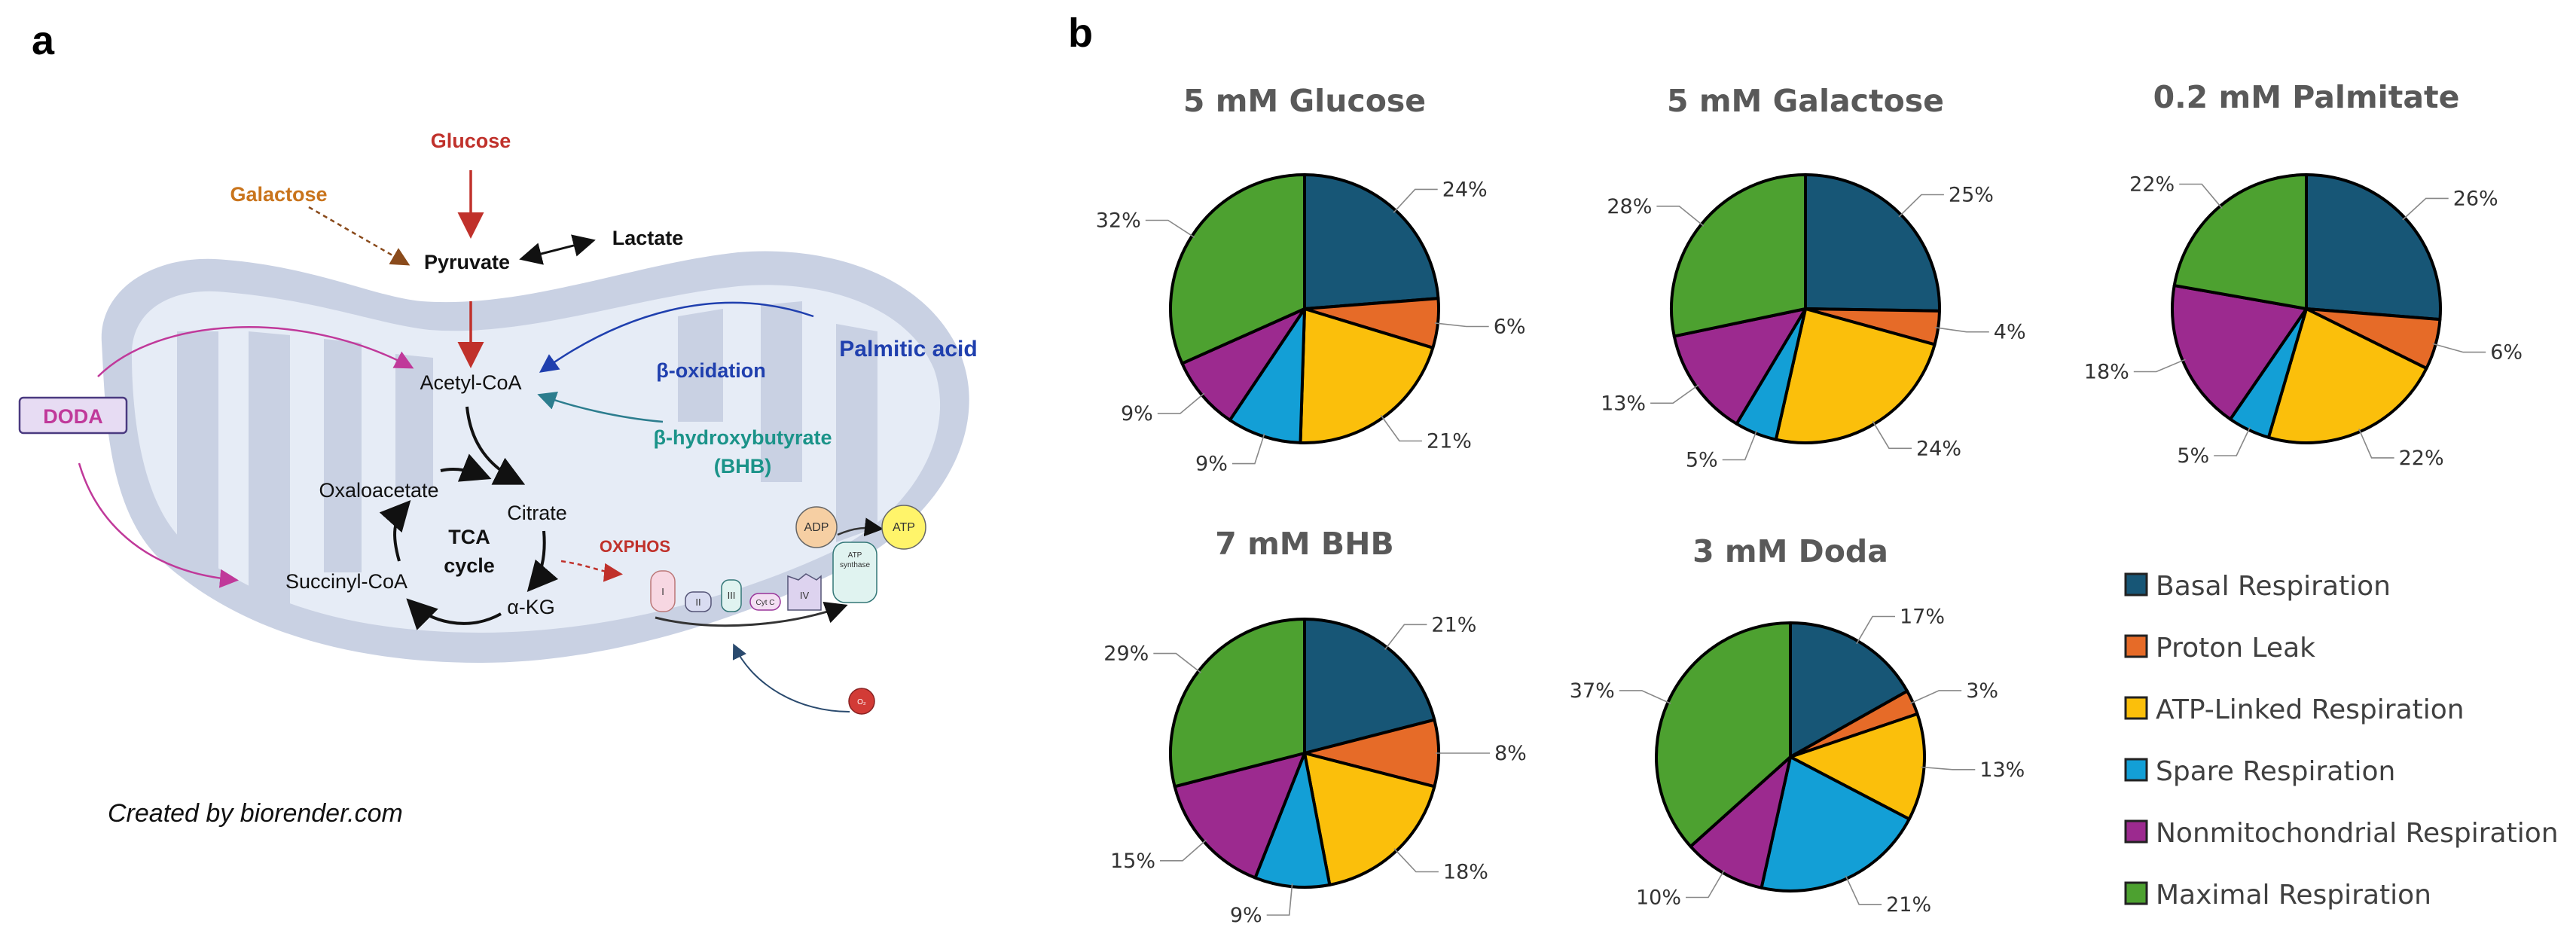  I want to click on data-label: 4%, so click(2010, 332).